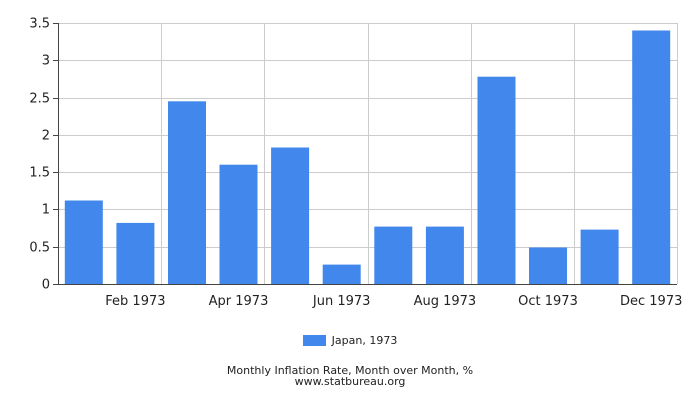 This screenshot has width=700, height=400. Describe the element at coordinates (239, 301) in the screenshot. I see `x-tick-label: Apr 1973` at that location.